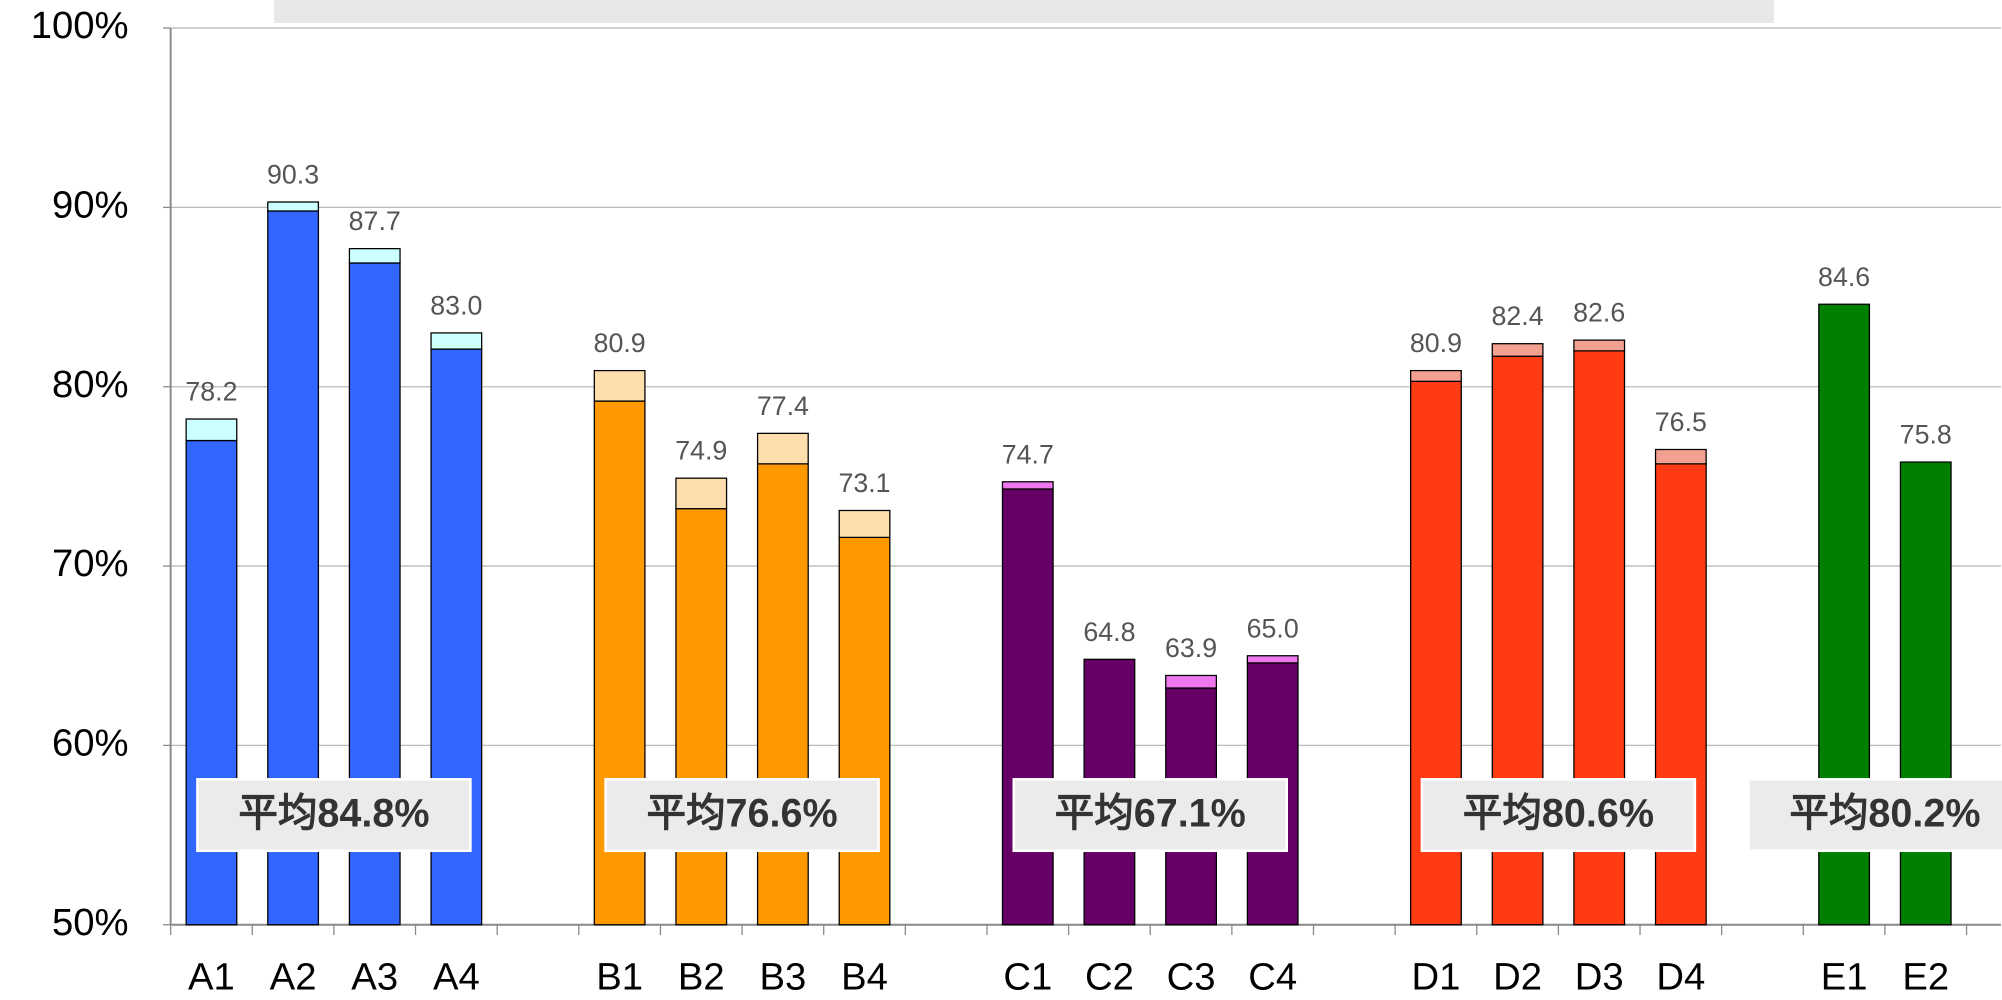 The height and width of the screenshot is (1000, 2002). What do you see at coordinates (375, 221) in the screenshot?
I see `value-label: 87.7` at bounding box center [375, 221].